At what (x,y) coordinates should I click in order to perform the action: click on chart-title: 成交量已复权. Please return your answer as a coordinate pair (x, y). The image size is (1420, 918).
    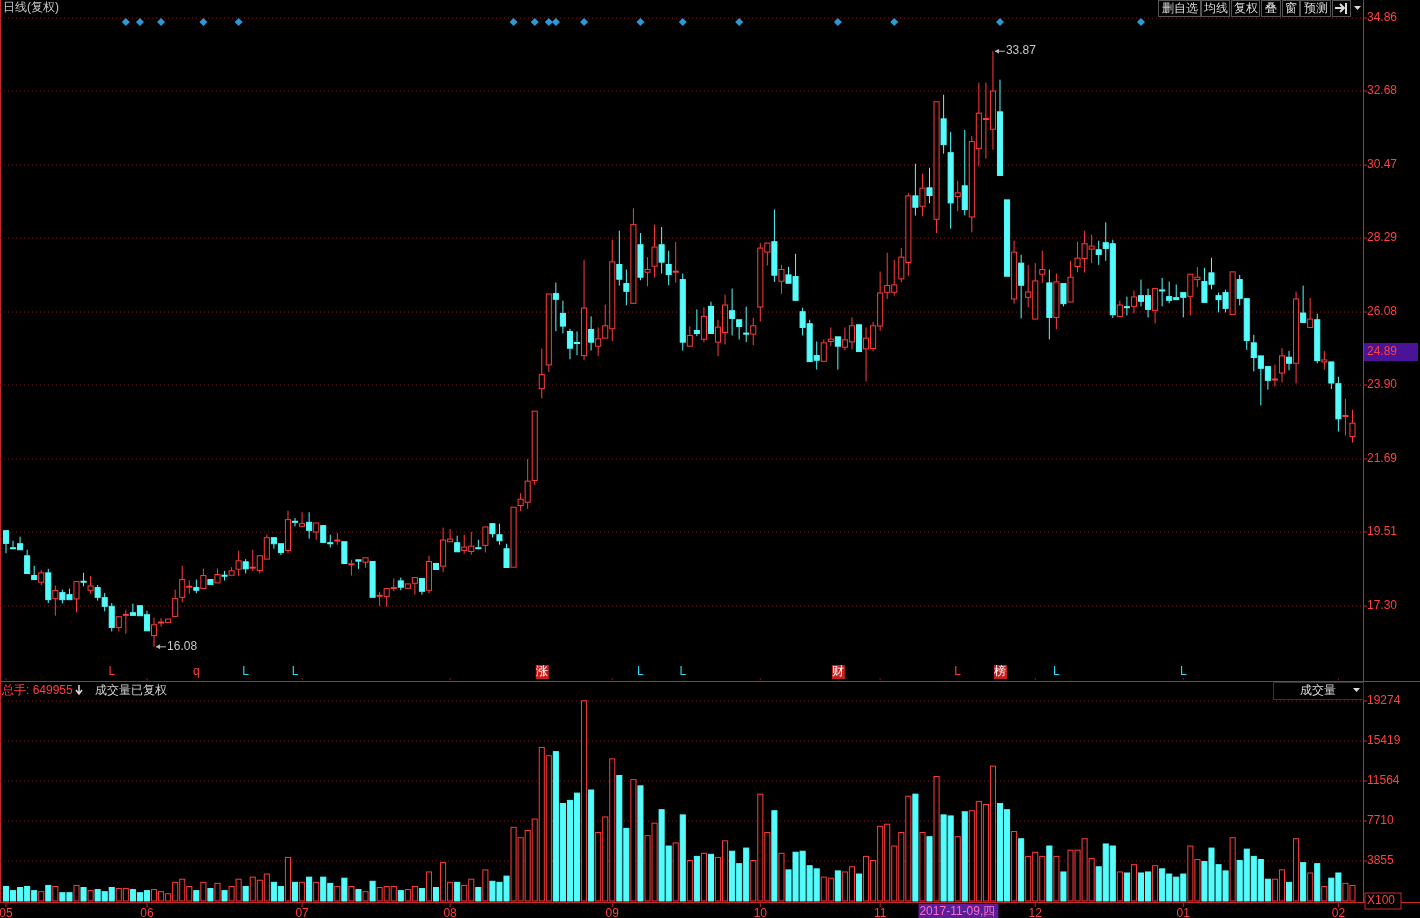
    Looking at the image, I should click on (131, 690).